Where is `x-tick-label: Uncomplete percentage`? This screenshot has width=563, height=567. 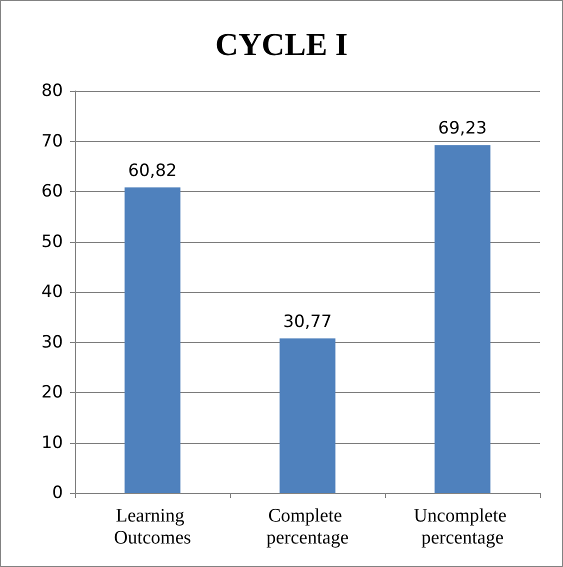
x-tick-label: Uncomplete percentage is located at coordinates (463, 527).